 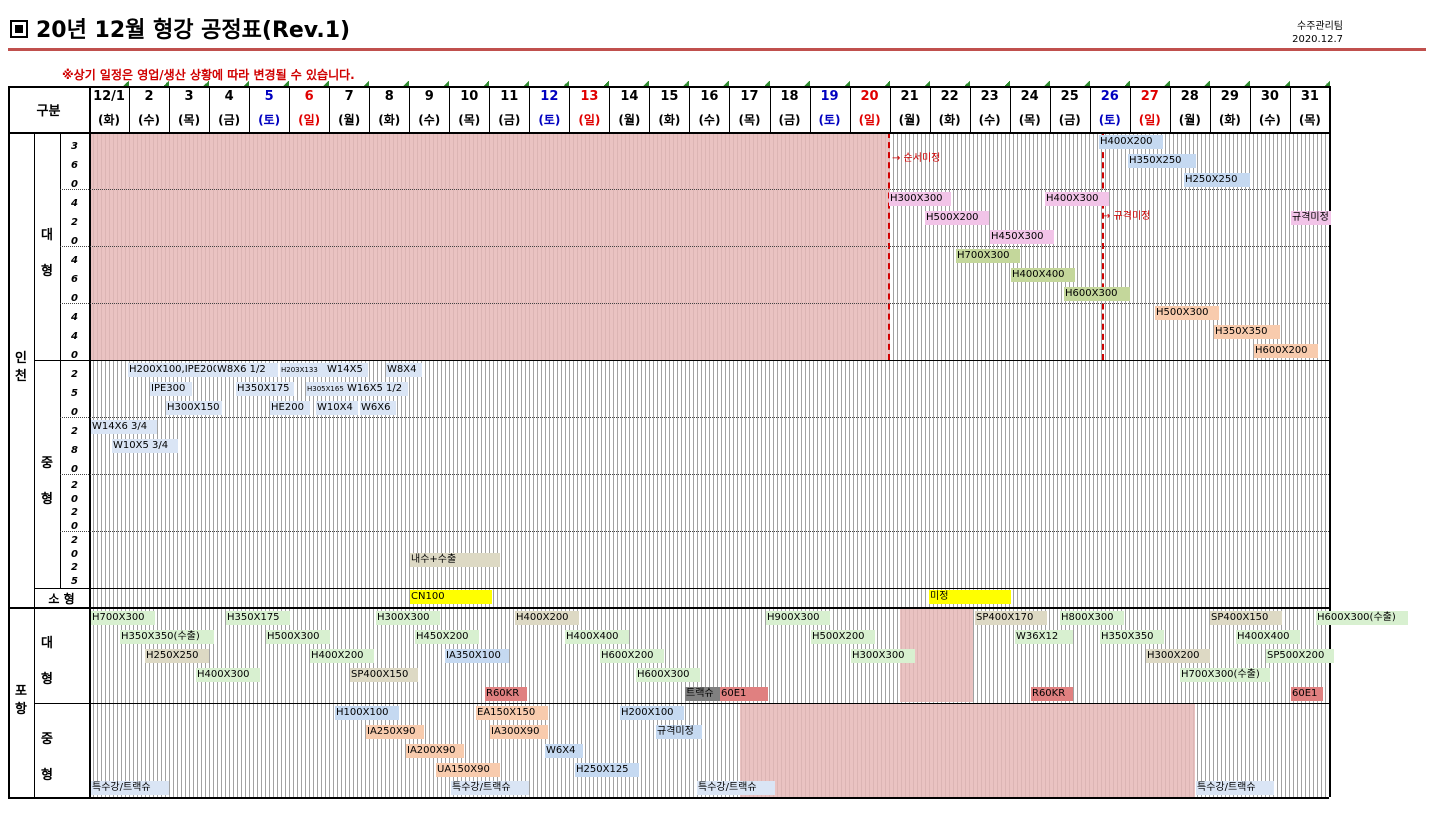 What do you see at coordinates (349, 96) in the screenshot?
I see `day-number: 7` at bounding box center [349, 96].